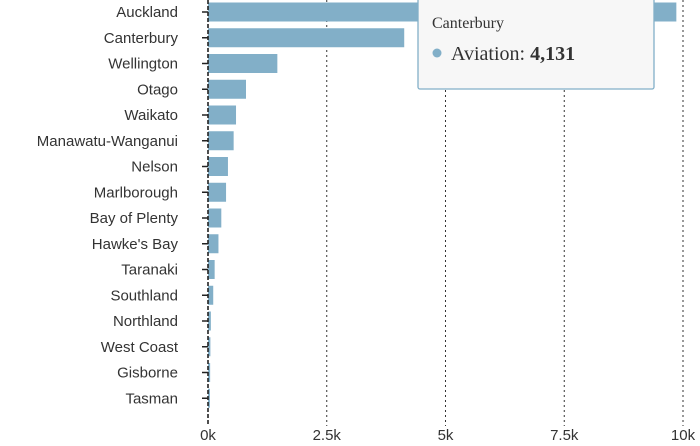 The image size is (700, 446). Describe the element at coordinates (208, 435) in the screenshot. I see `x-tick-label: 0k` at that location.